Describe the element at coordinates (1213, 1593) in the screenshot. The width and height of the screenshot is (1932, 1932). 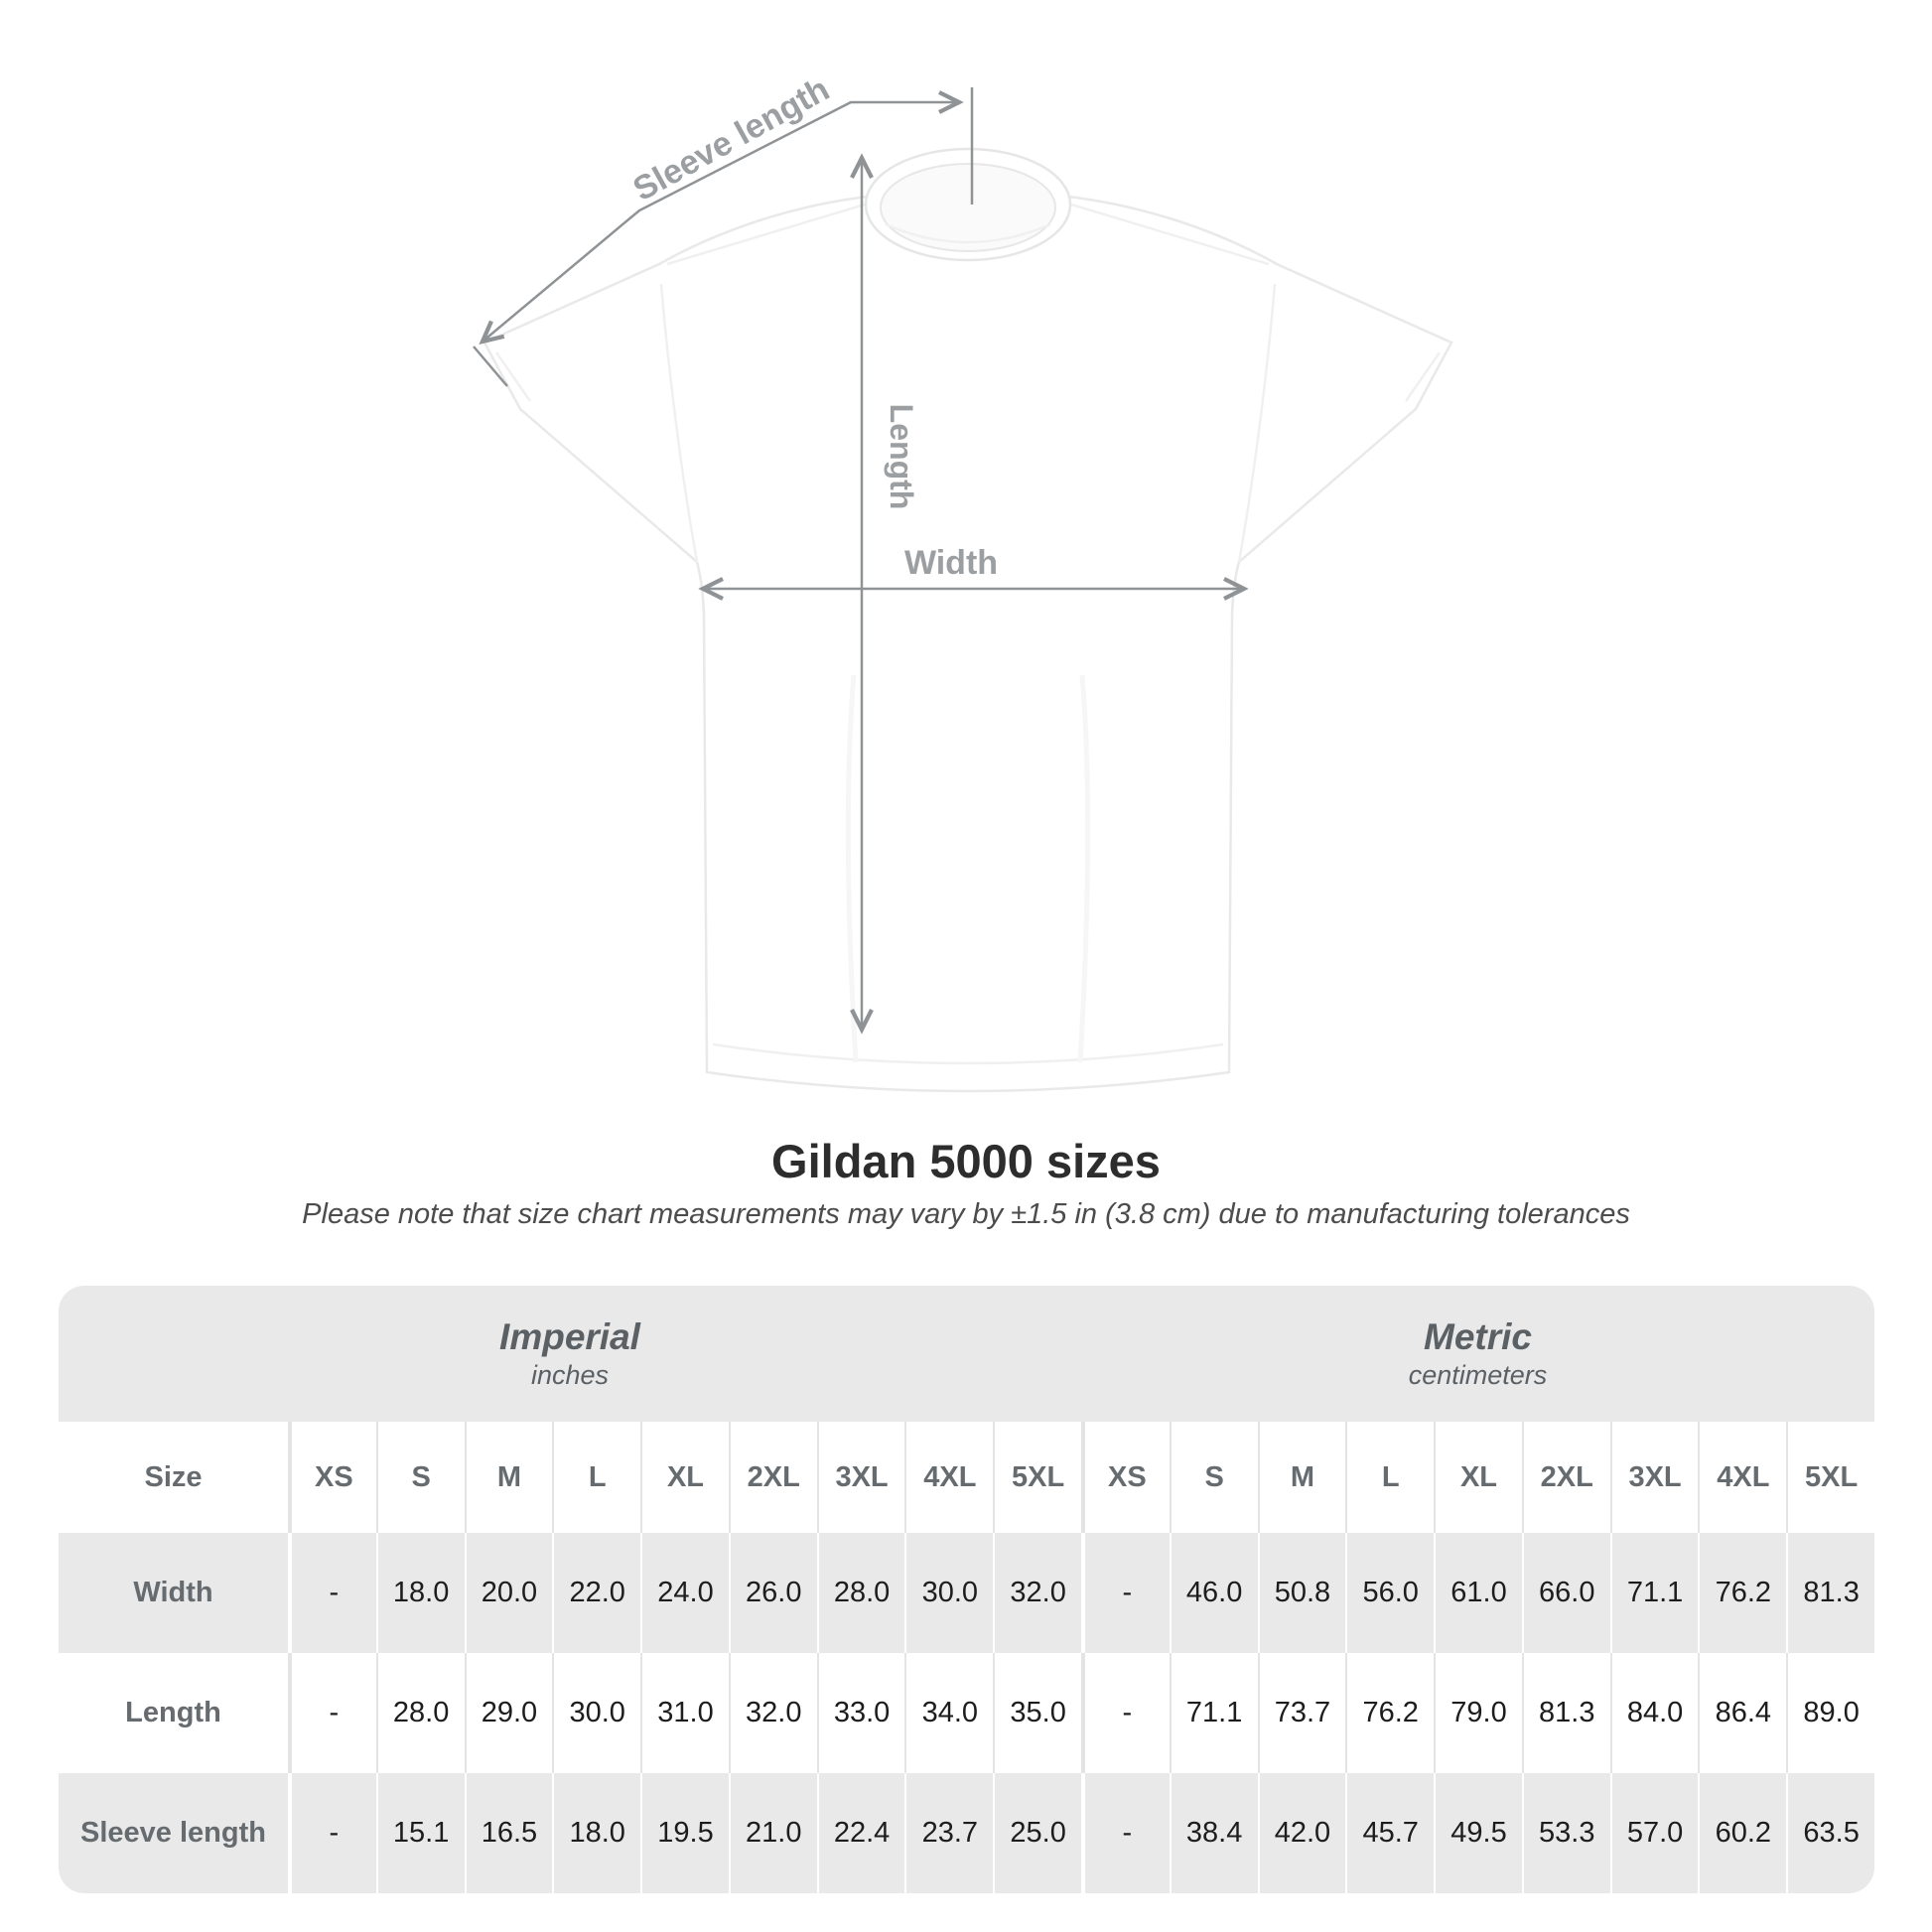
I see `table-cell: 46.0` at that location.